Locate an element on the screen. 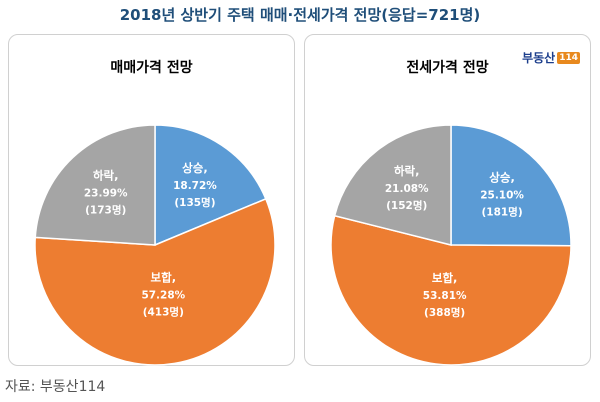  slice-label-up-pct: 25.10% is located at coordinates (502, 195).